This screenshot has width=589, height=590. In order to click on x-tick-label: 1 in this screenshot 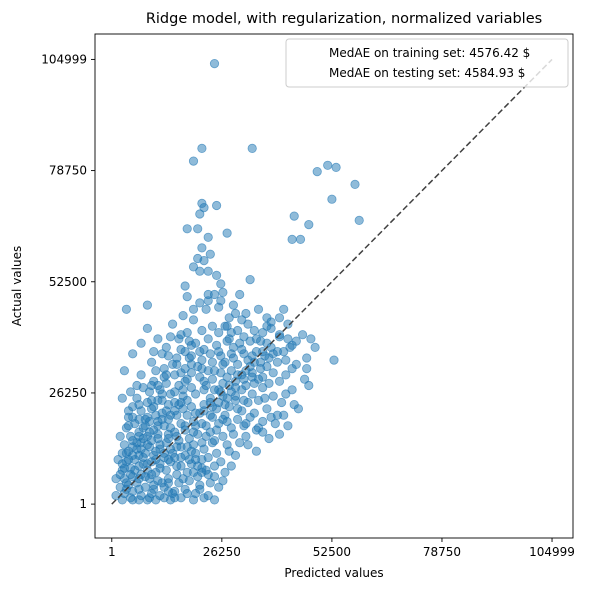, I will do `click(112, 552)`.